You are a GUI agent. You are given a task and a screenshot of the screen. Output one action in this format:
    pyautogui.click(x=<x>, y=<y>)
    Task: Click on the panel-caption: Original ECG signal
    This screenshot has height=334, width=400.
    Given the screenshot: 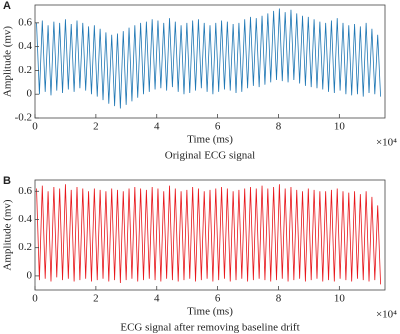 What is the action you would take?
    pyautogui.click(x=210, y=156)
    